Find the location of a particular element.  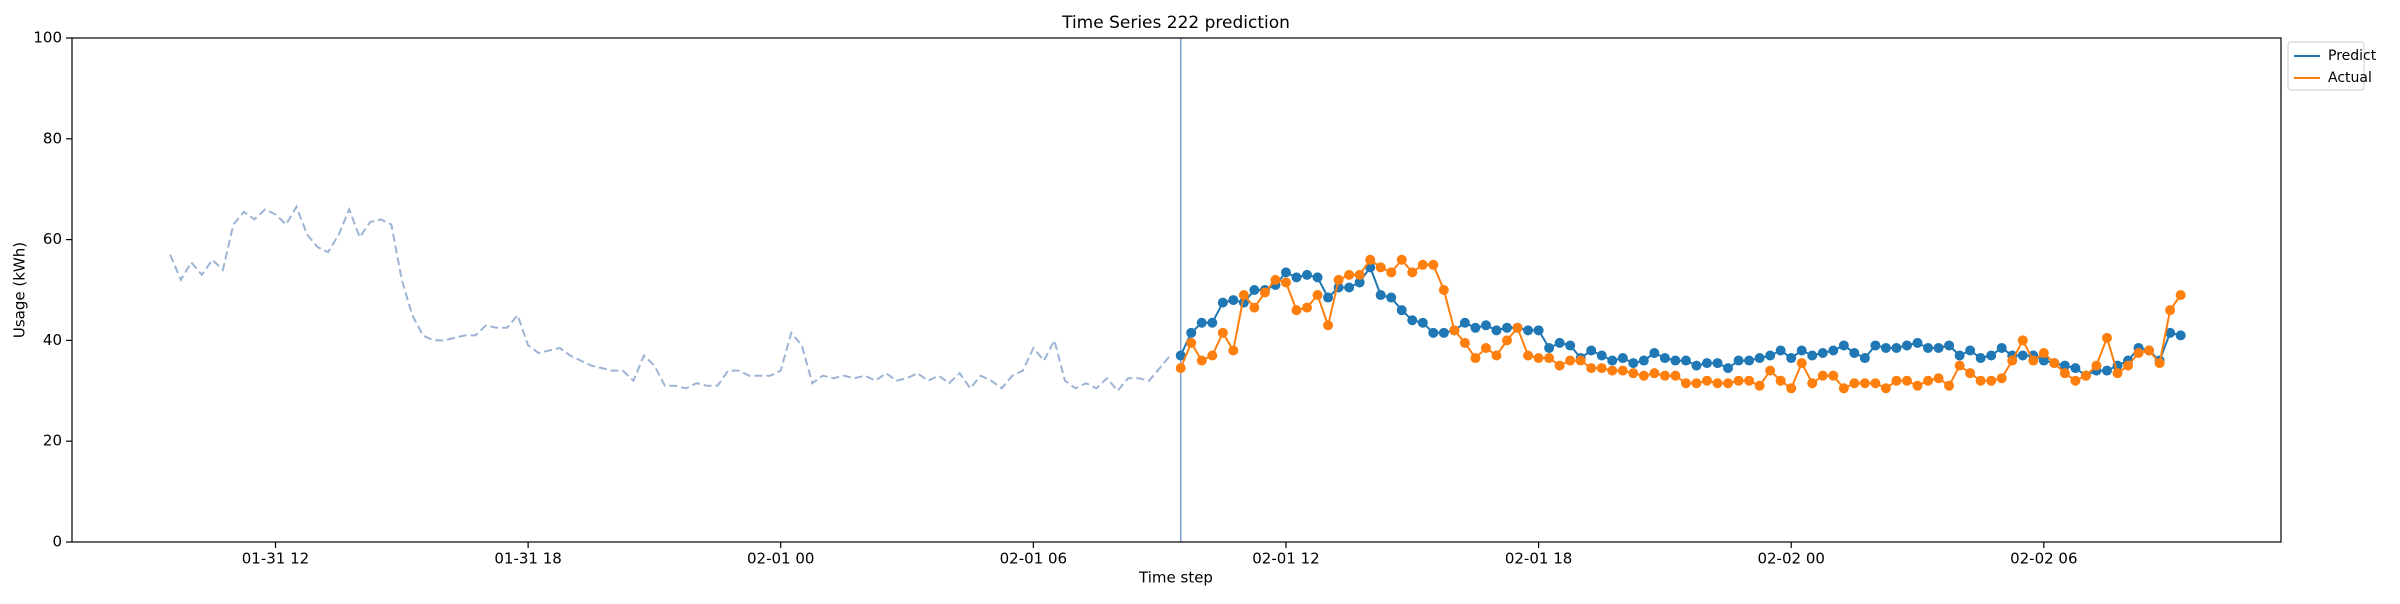

y-tick-label: 0 is located at coordinates (57, 542).